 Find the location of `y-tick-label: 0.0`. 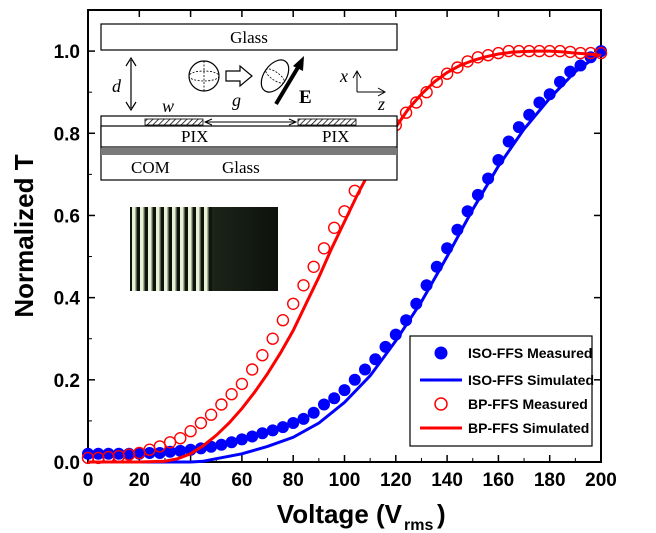

y-tick-label: 0.0 is located at coordinates (67, 463).